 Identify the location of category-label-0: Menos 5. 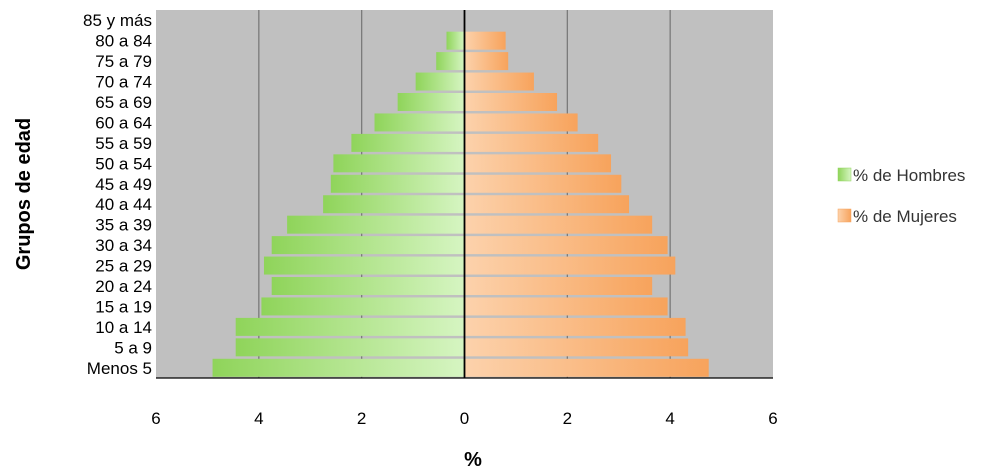
(119, 368).